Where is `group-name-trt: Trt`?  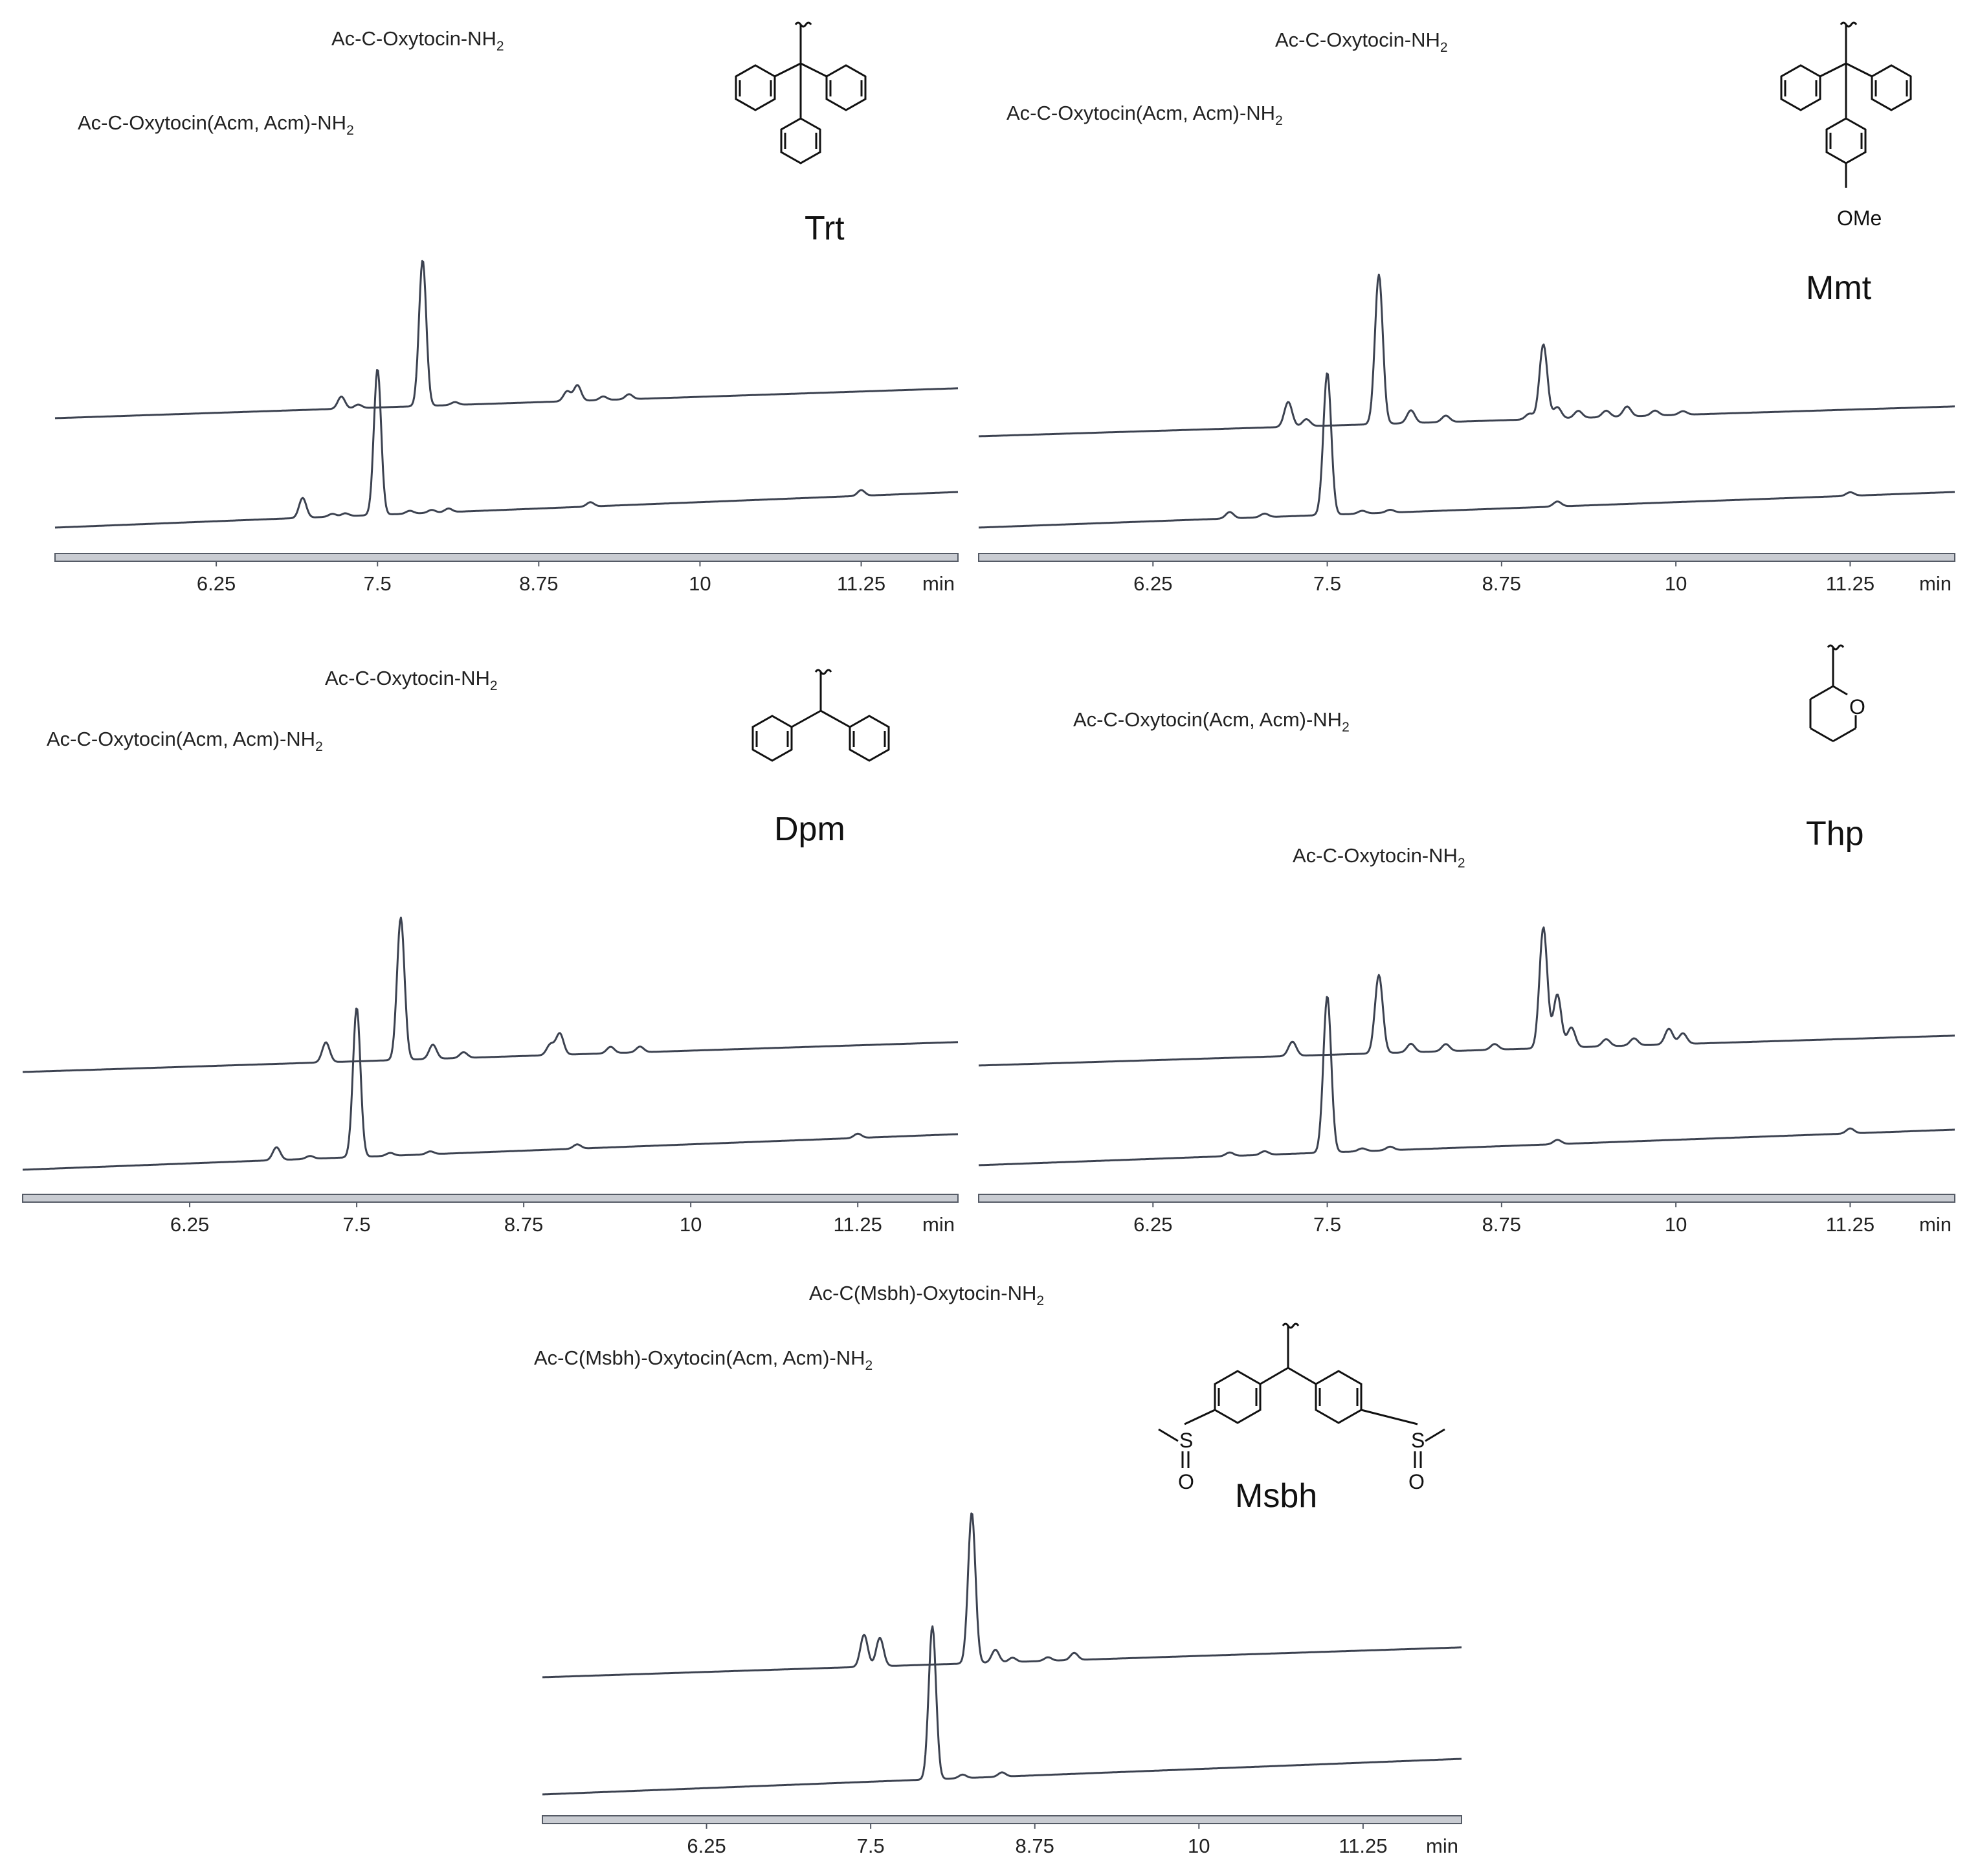 group-name-trt: Trt is located at coordinates (825, 228).